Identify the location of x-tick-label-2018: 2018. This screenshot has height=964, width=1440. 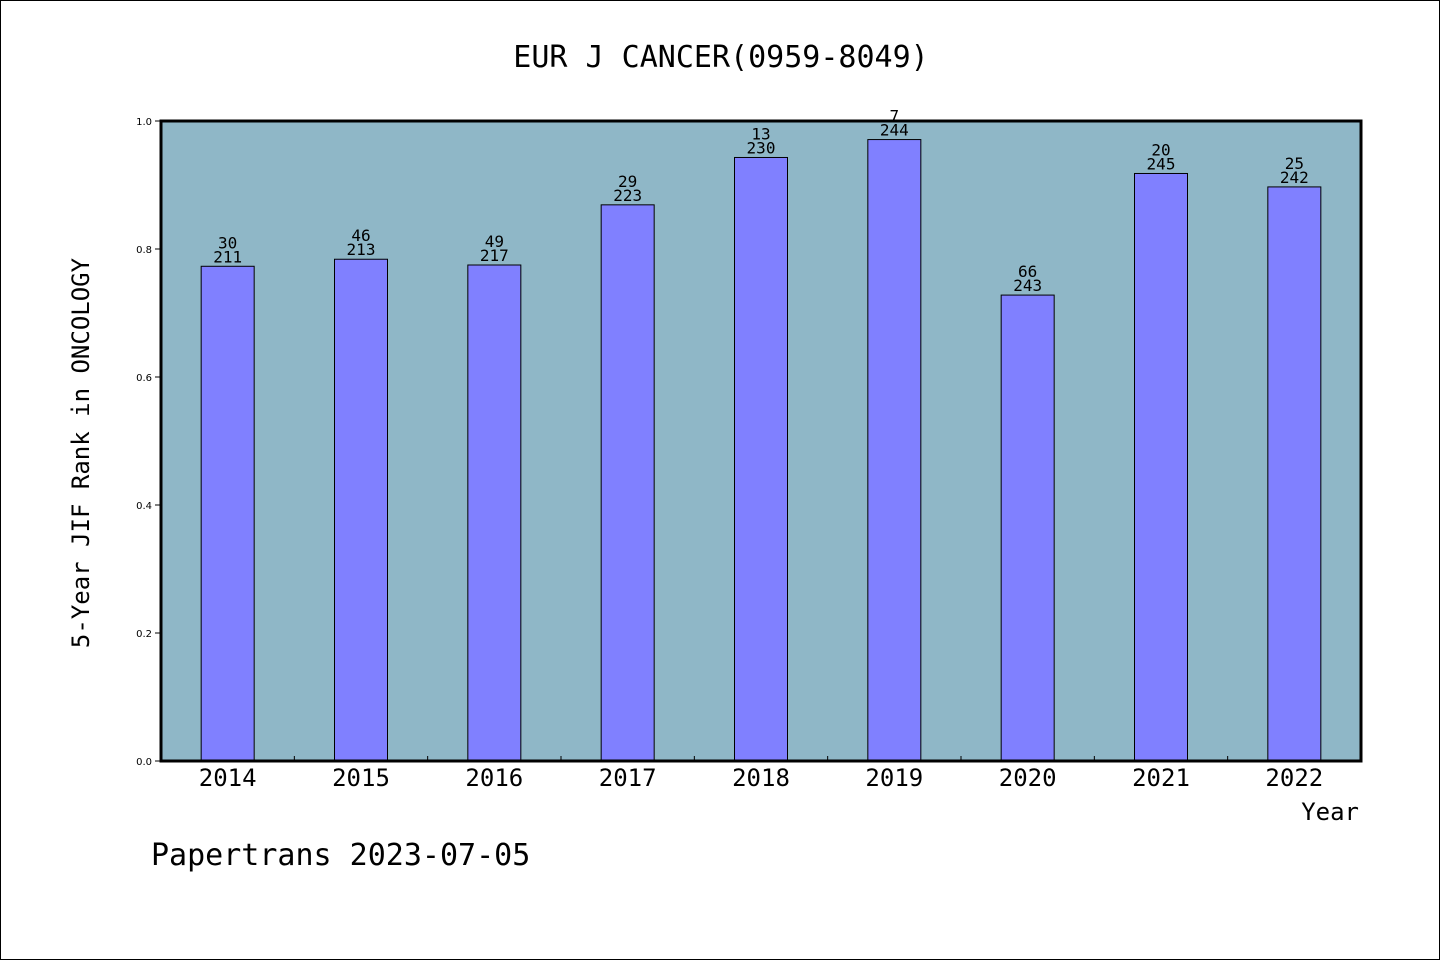
(761, 778).